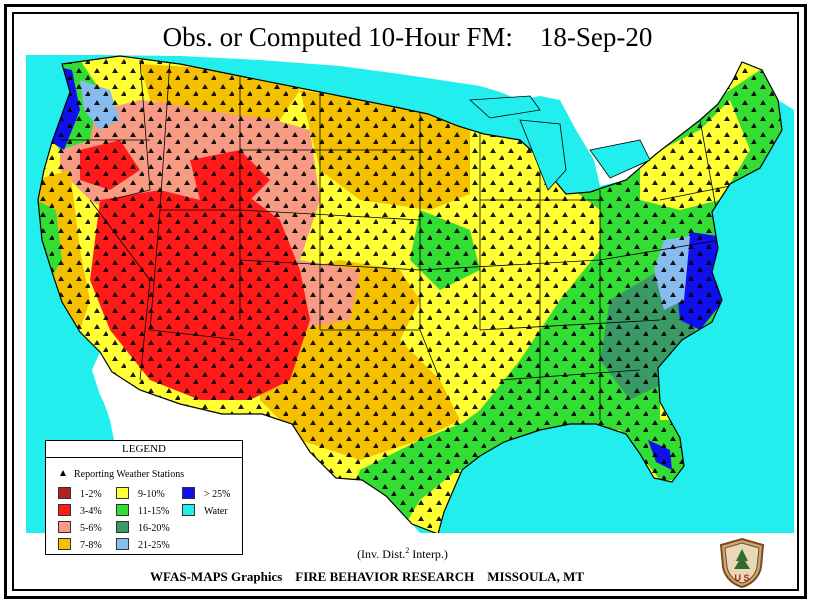 Image resolution: width=815 pixels, height=607 pixels. I want to click on lake-erie, so click(620, 159).